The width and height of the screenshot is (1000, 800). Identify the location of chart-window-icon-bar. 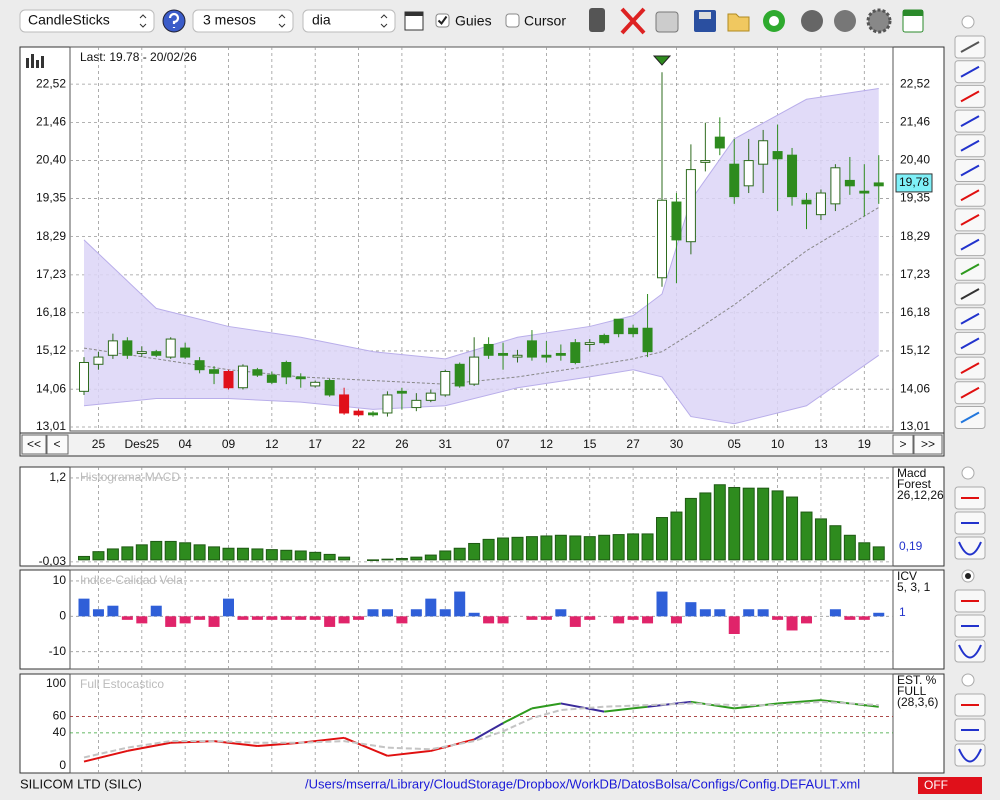
(414, 14).